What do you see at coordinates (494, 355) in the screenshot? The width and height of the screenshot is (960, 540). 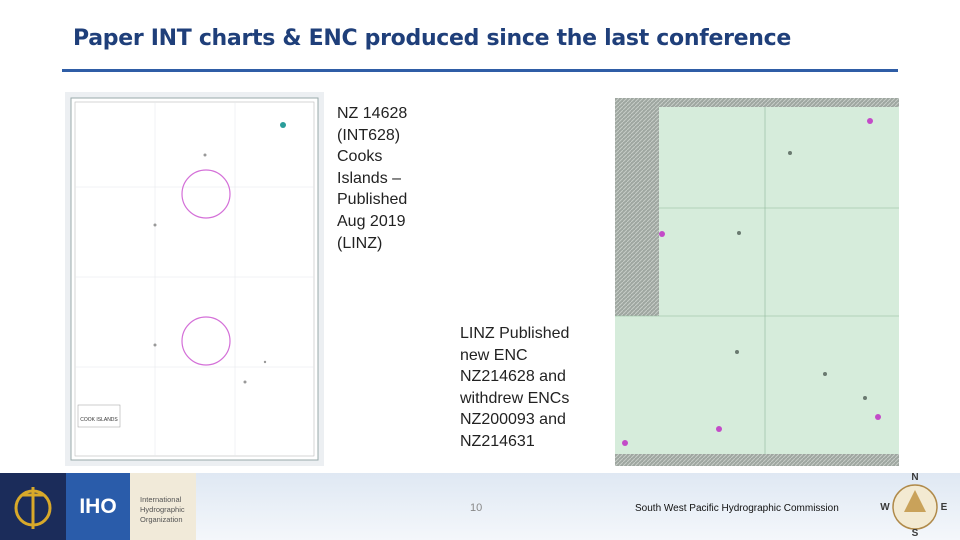 I see `caption-line: new ENC` at bounding box center [494, 355].